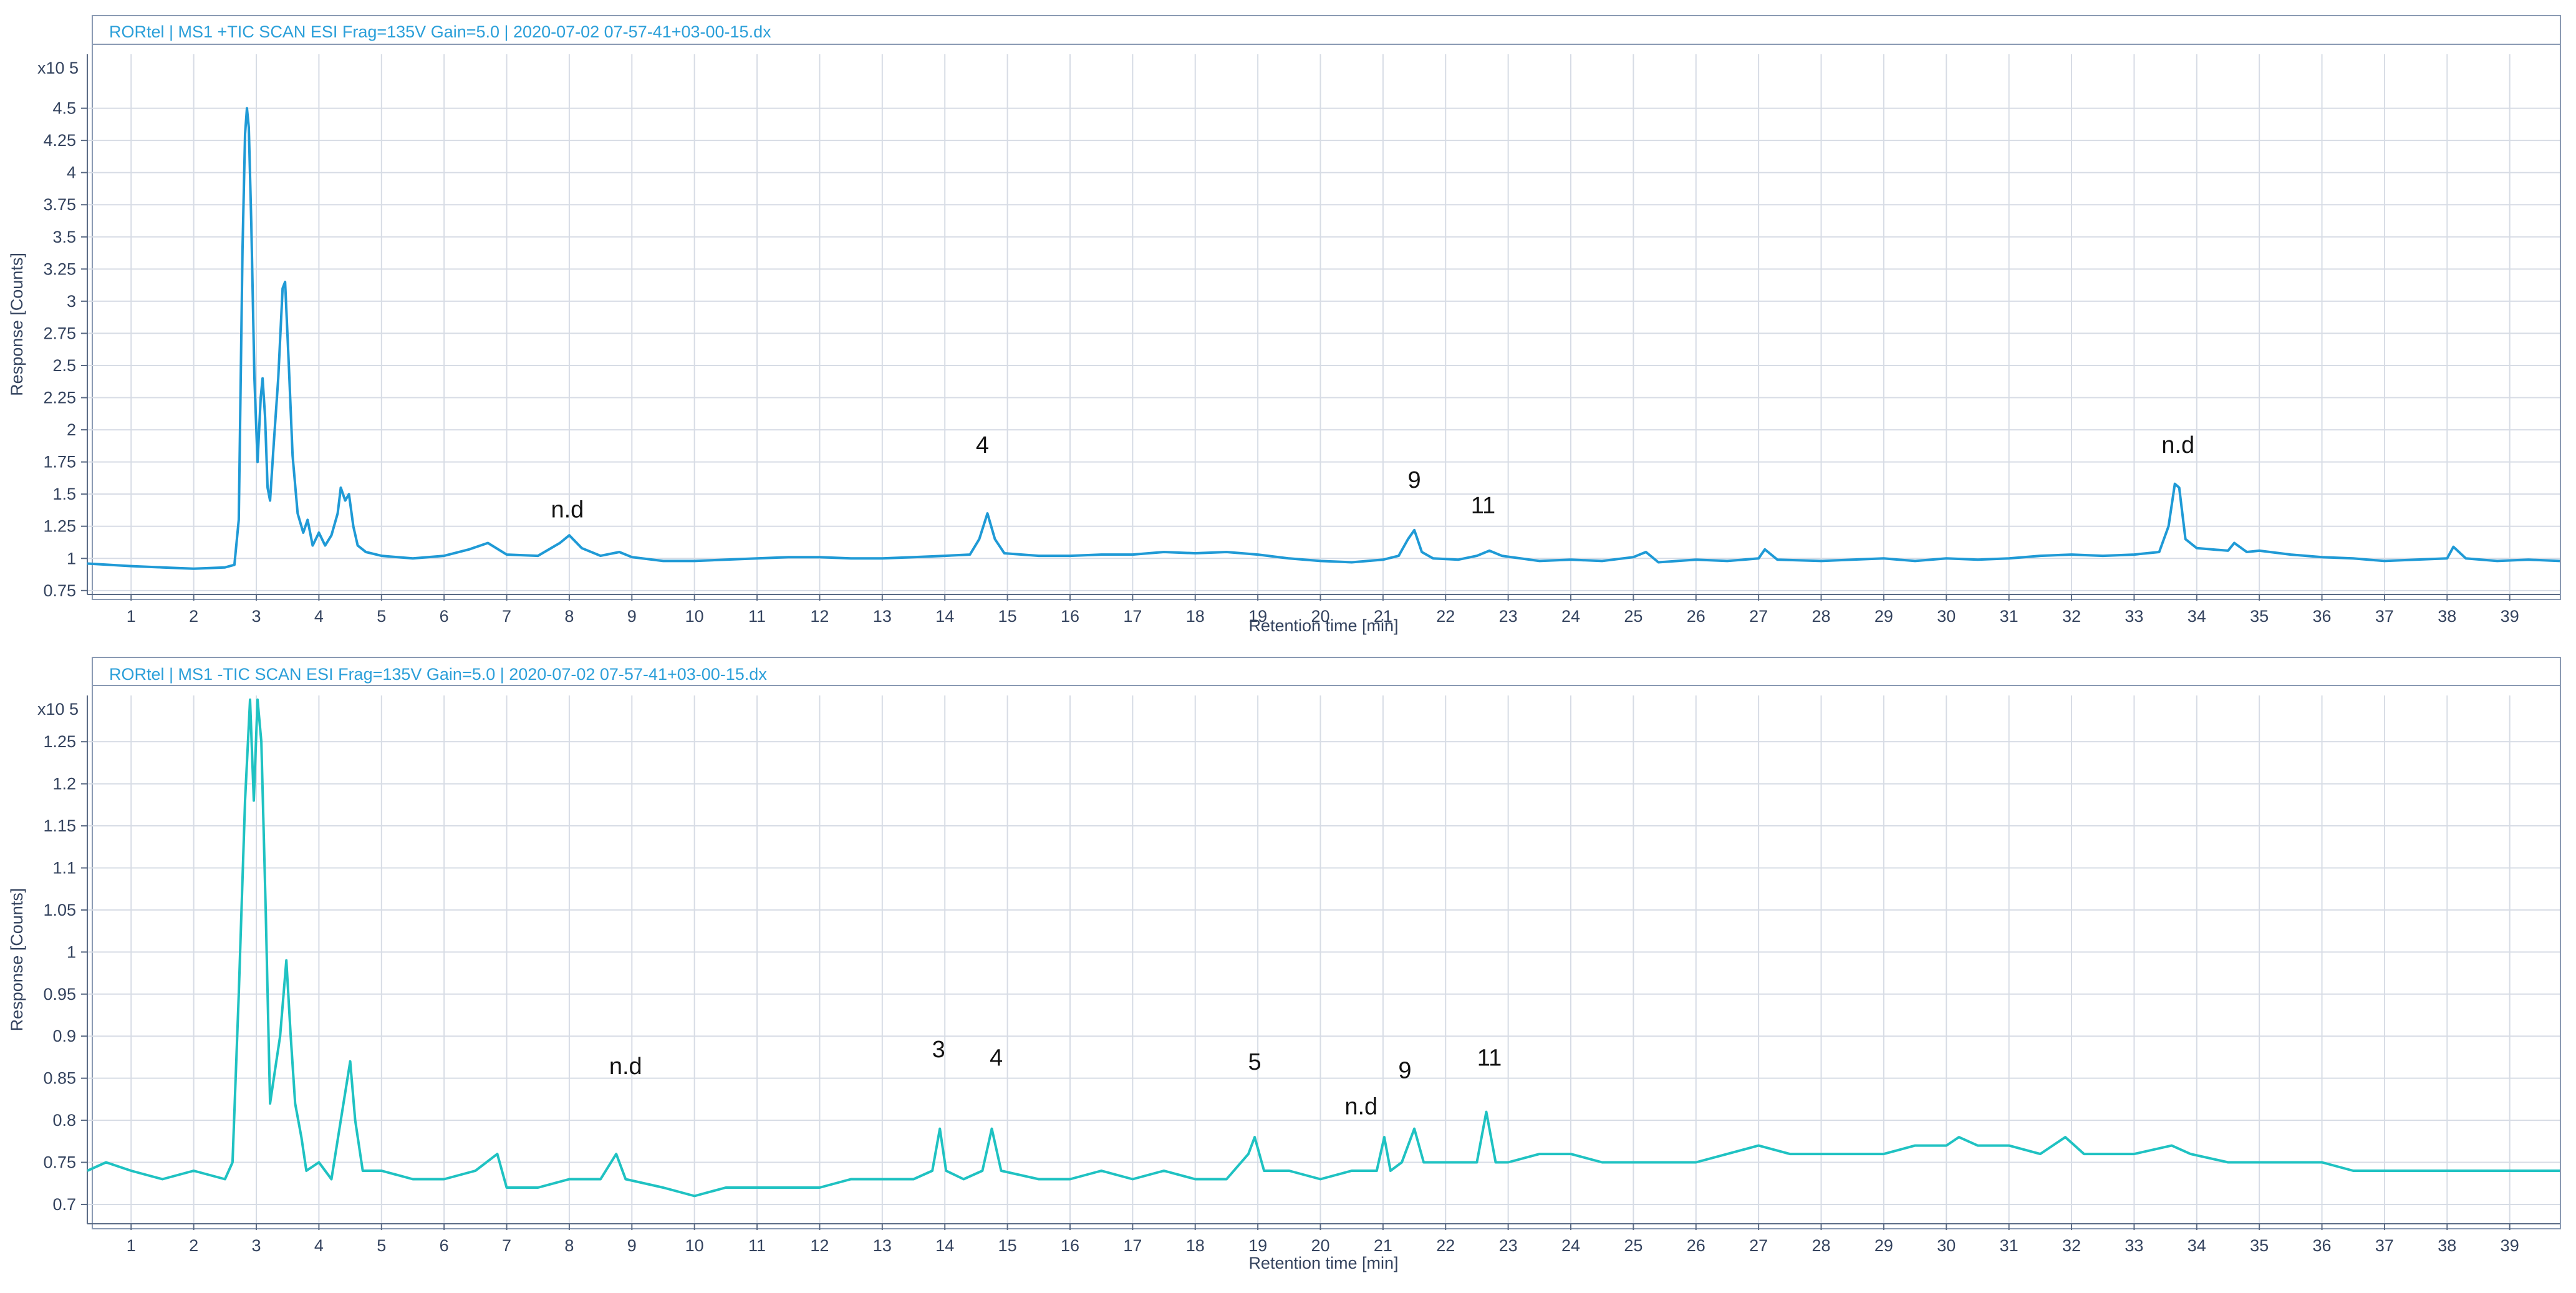  What do you see at coordinates (64, 494) in the screenshot?
I see `y-tick-label: 1.5` at bounding box center [64, 494].